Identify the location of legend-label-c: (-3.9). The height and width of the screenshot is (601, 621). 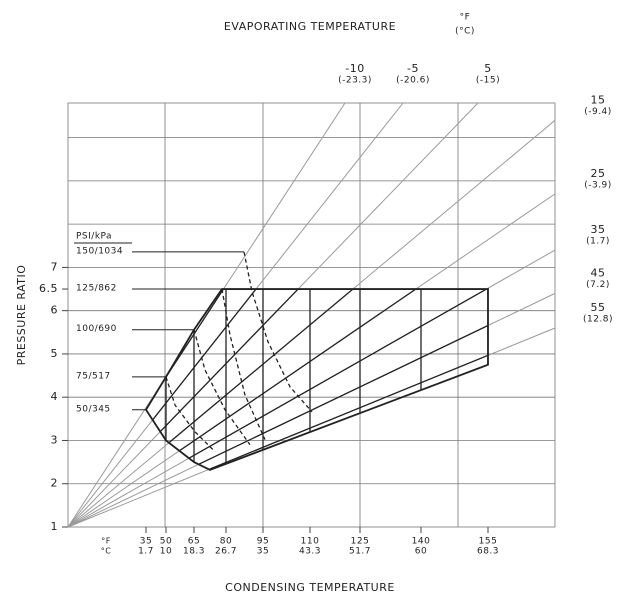
(598, 185).